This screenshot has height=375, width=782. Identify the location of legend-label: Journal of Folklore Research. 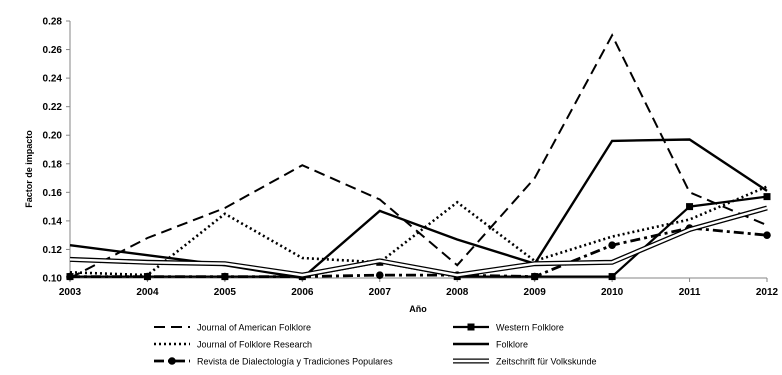
(254, 345).